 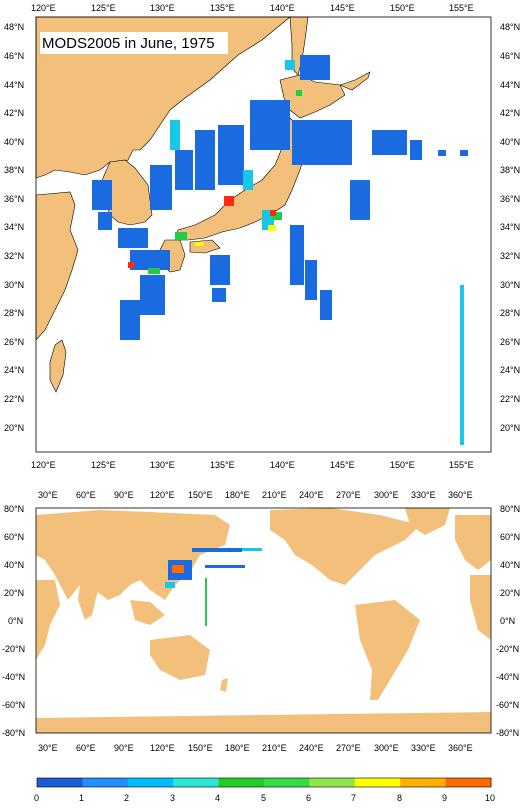 What do you see at coordinates (460, 748) in the screenshot?
I see `lon-label: 360°E` at bounding box center [460, 748].